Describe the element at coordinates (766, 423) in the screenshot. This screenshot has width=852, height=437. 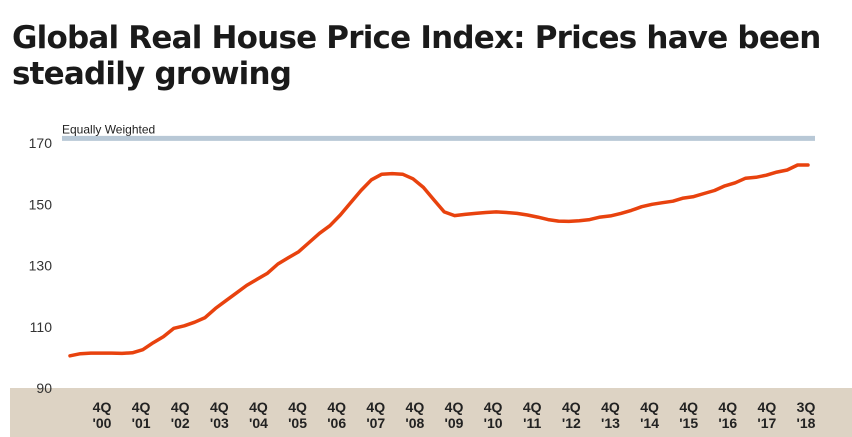
I see `x-tick-year: '17` at that location.